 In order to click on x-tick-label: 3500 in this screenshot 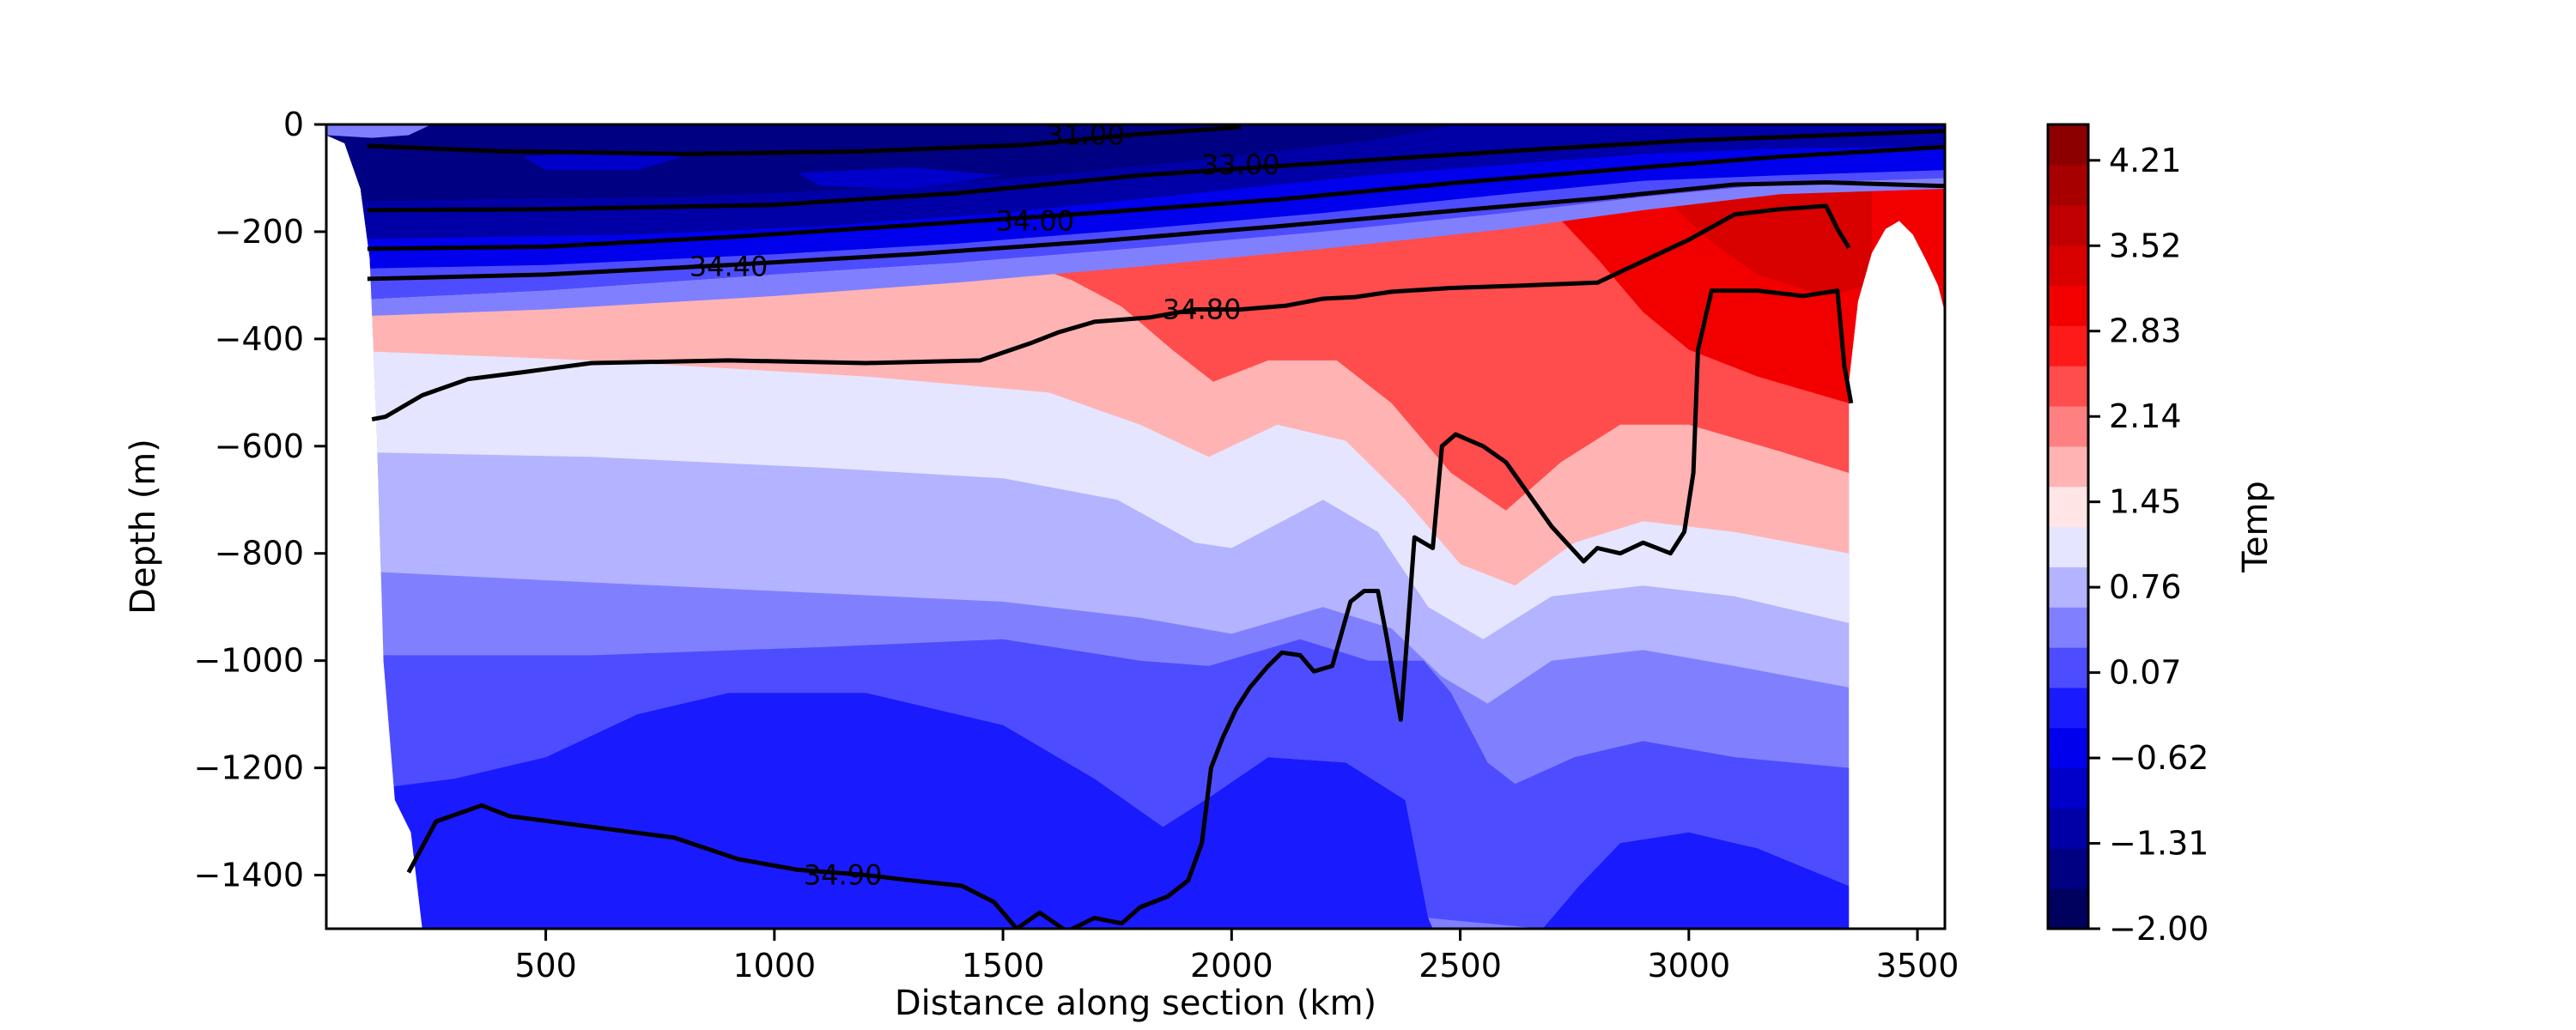, I will do `click(1917, 966)`.